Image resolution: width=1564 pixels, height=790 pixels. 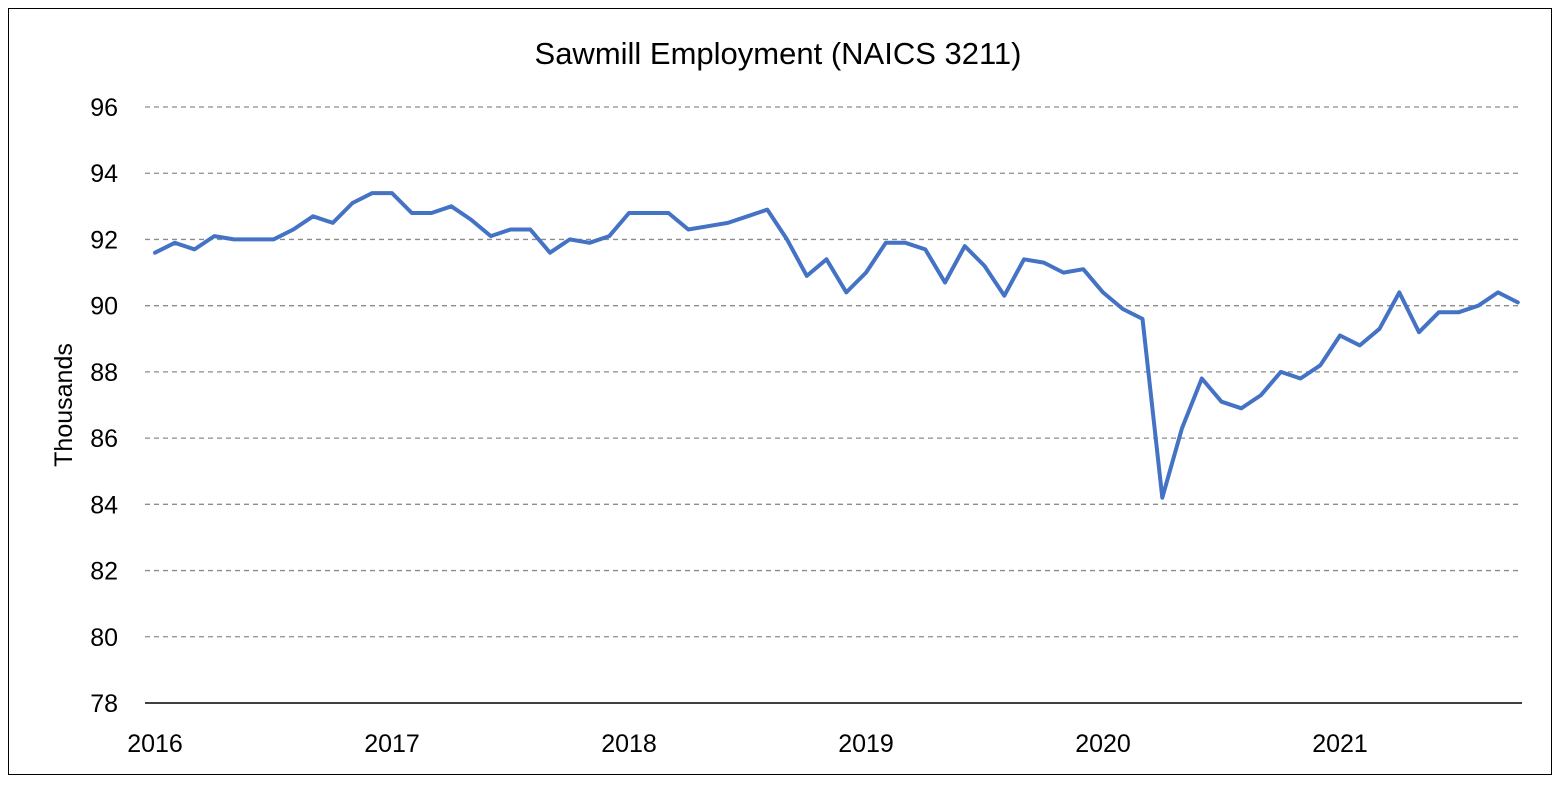 What do you see at coordinates (778, 53) in the screenshot?
I see `chart-title: Sawmill Employment (NAICS 3211)` at bounding box center [778, 53].